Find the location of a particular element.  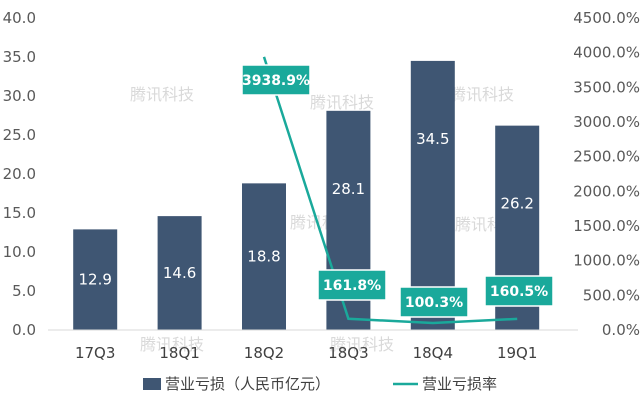

bar-value-label: 14.6 is located at coordinates (179, 273).